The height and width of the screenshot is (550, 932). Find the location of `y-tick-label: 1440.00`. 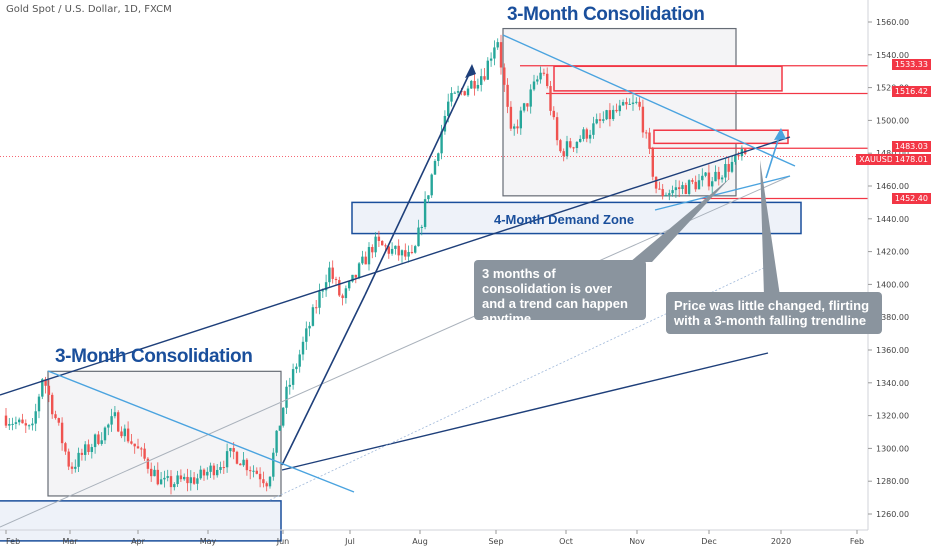

y-tick-label: 1440.00 is located at coordinates (892, 219).